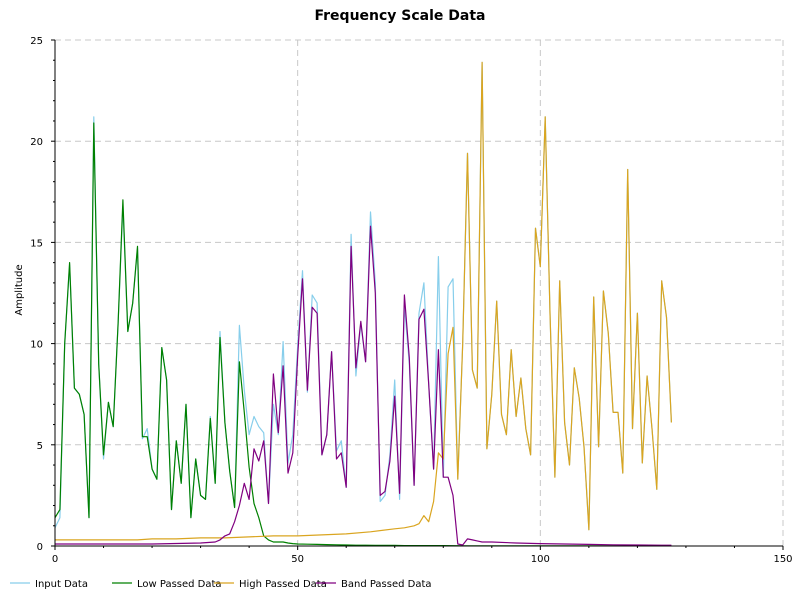 The width and height of the screenshot is (800, 600). What do you see at coordinates (540, 559) in the screenshot?
I see `x-tick-label: 100` at bounding box center [540, 559].